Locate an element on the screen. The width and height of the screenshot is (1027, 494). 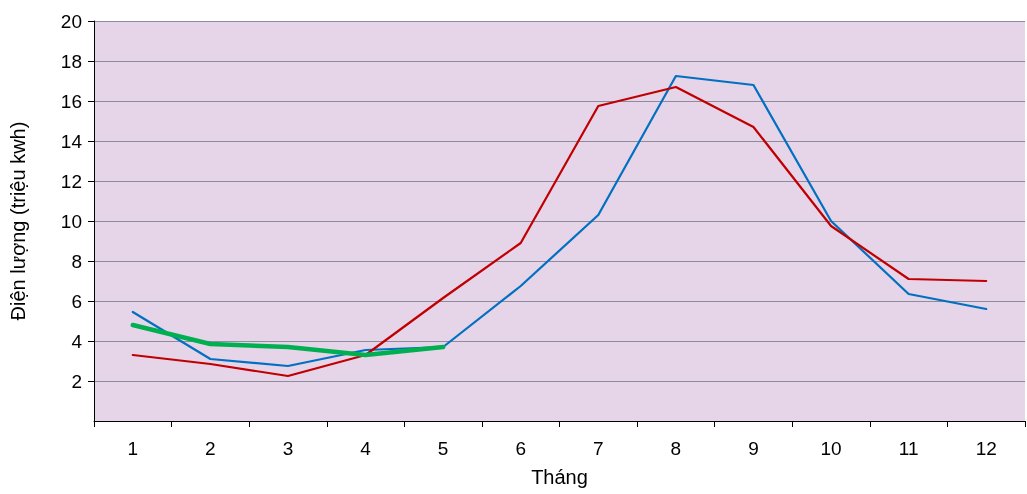
line-series is located at coordinates (288, 340).